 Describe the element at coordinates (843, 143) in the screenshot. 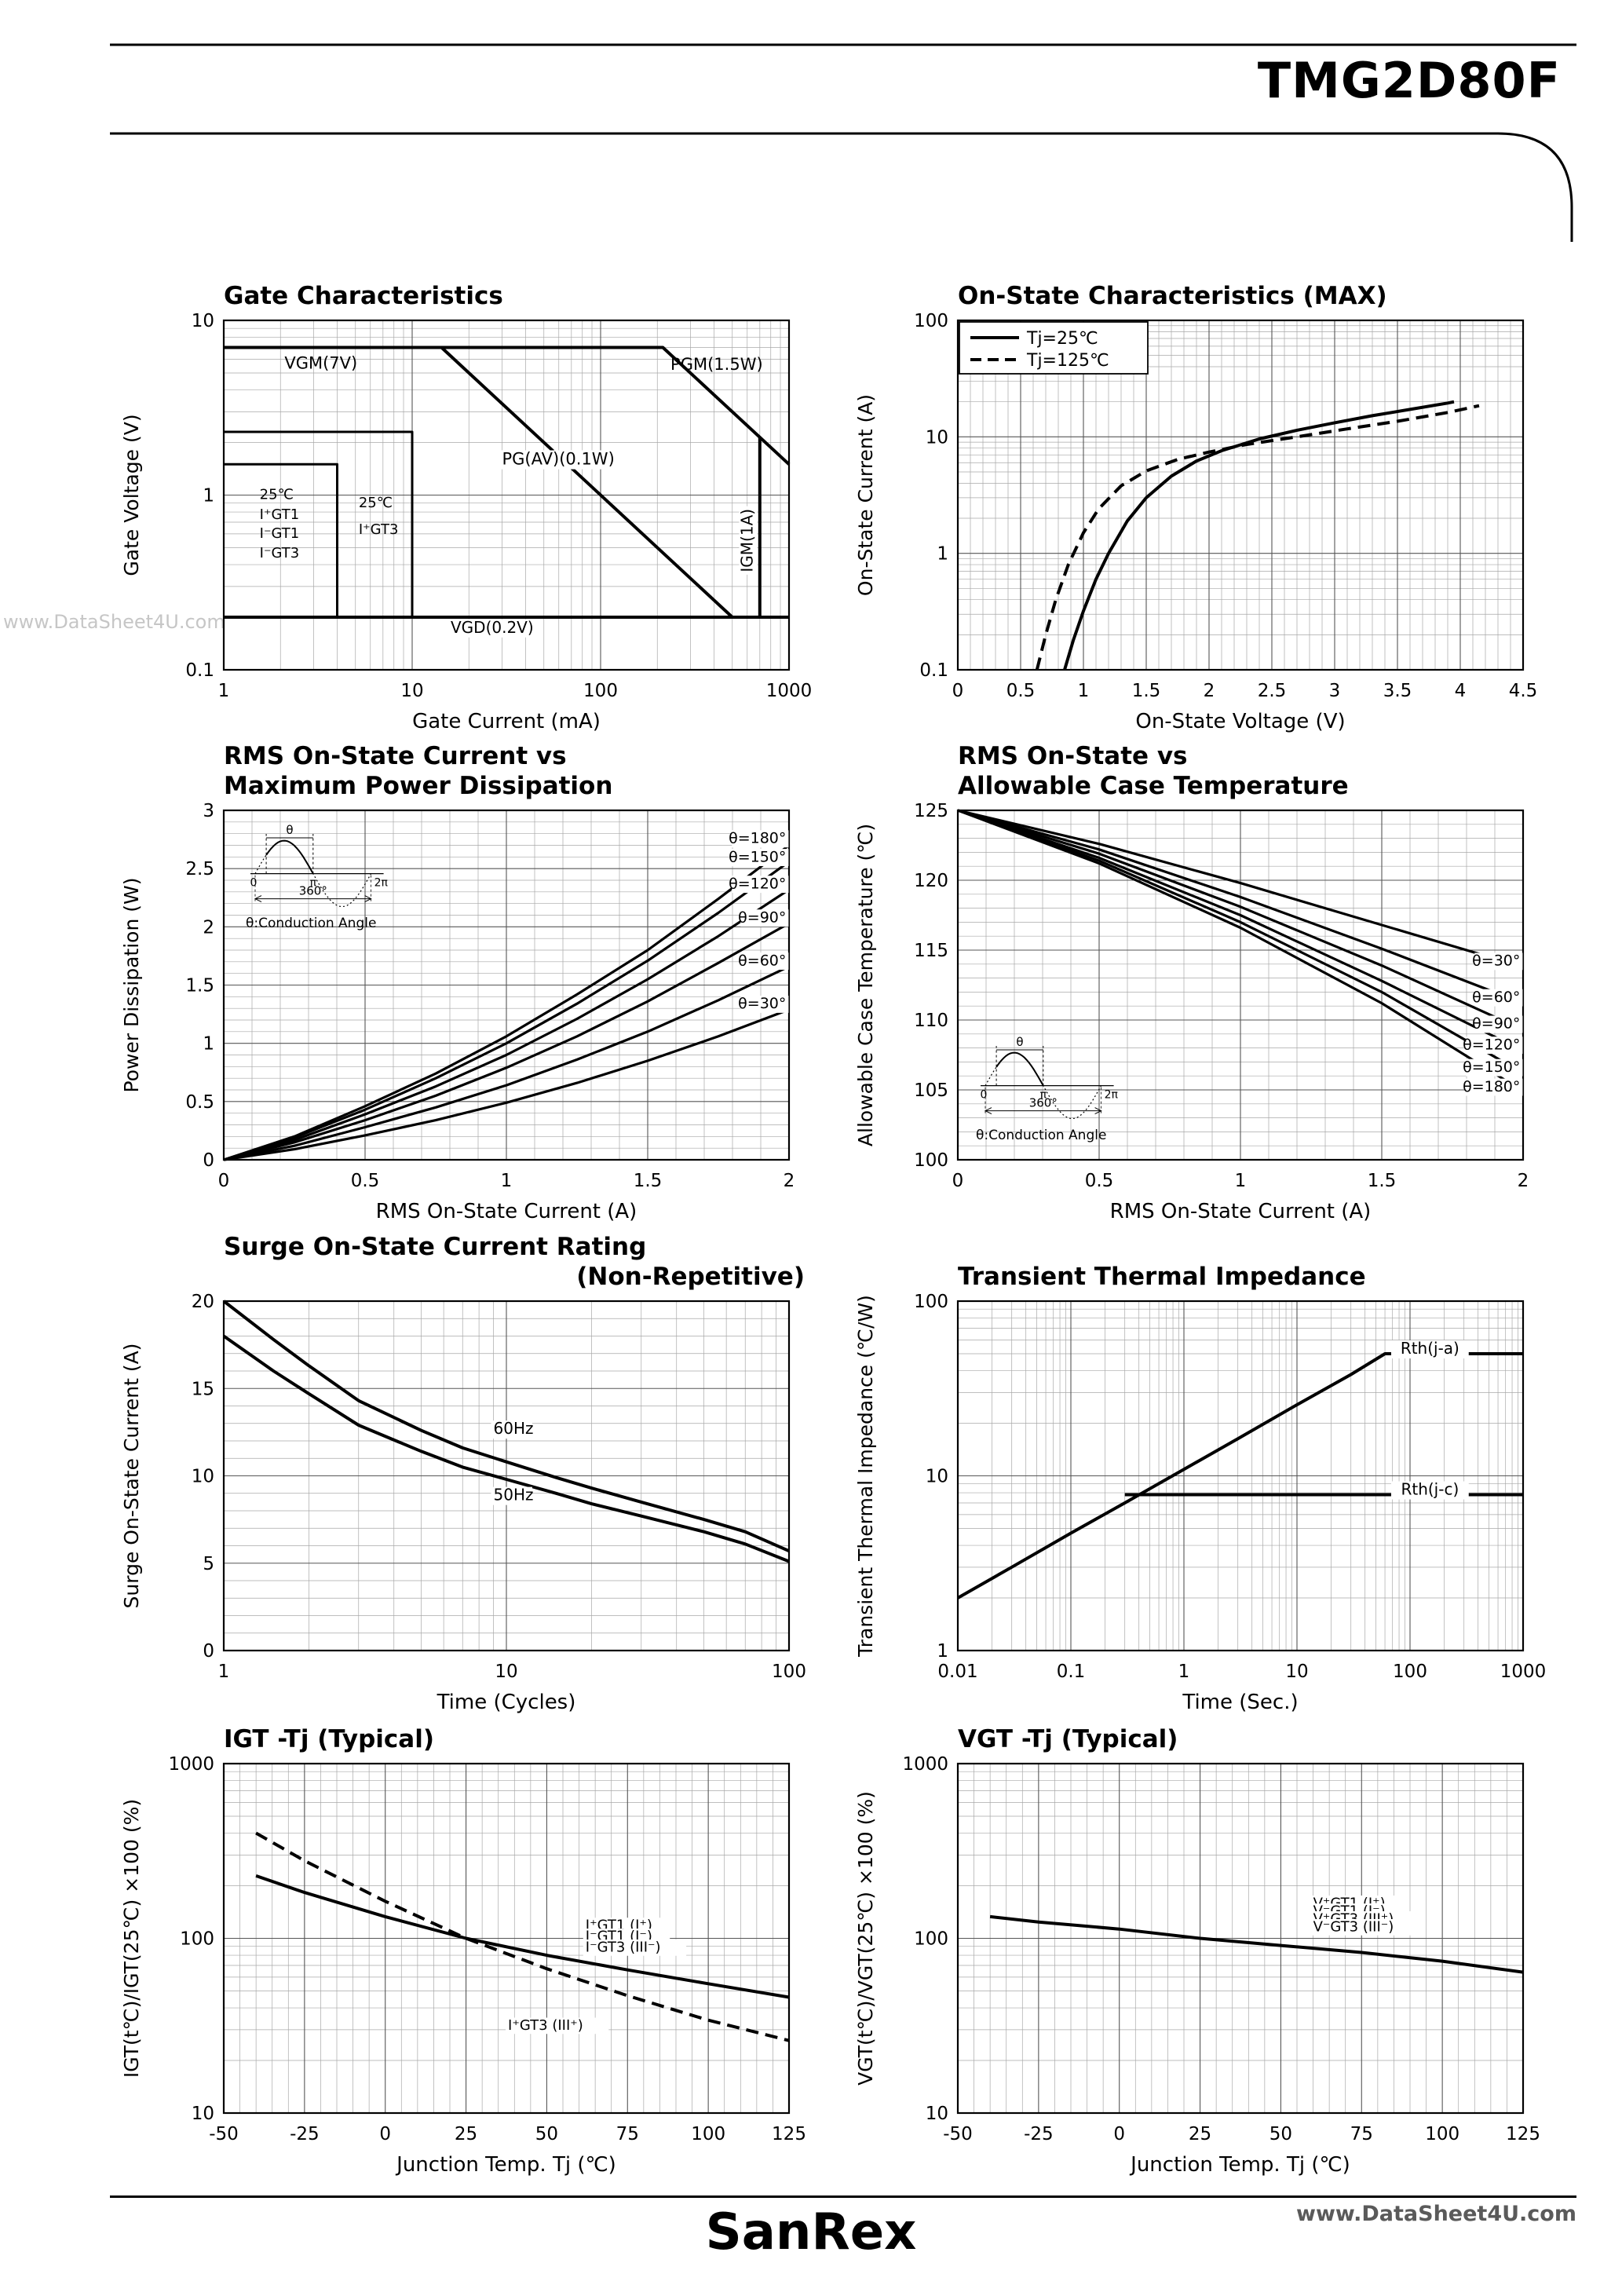

I see `header-border` at that location.